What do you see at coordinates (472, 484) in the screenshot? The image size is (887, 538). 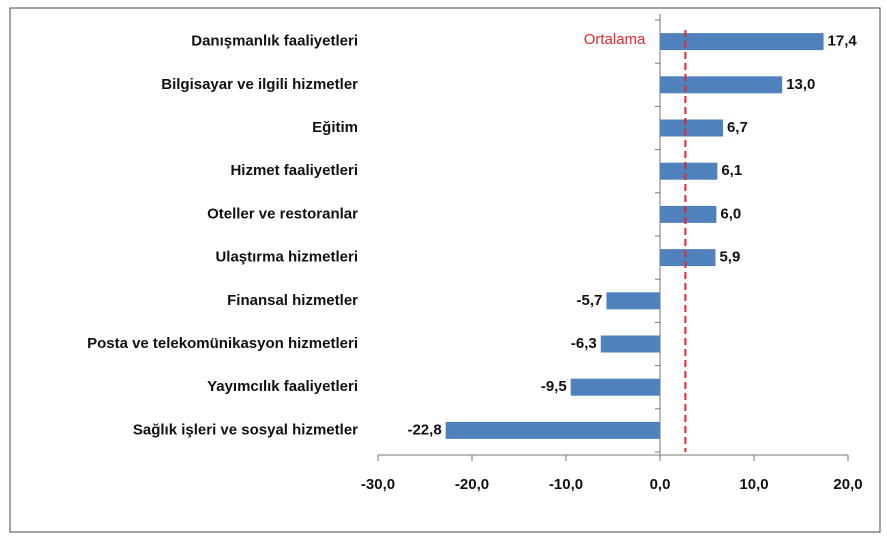 I see `x-tick-label: -20,0` at bounding box center [472, 484].